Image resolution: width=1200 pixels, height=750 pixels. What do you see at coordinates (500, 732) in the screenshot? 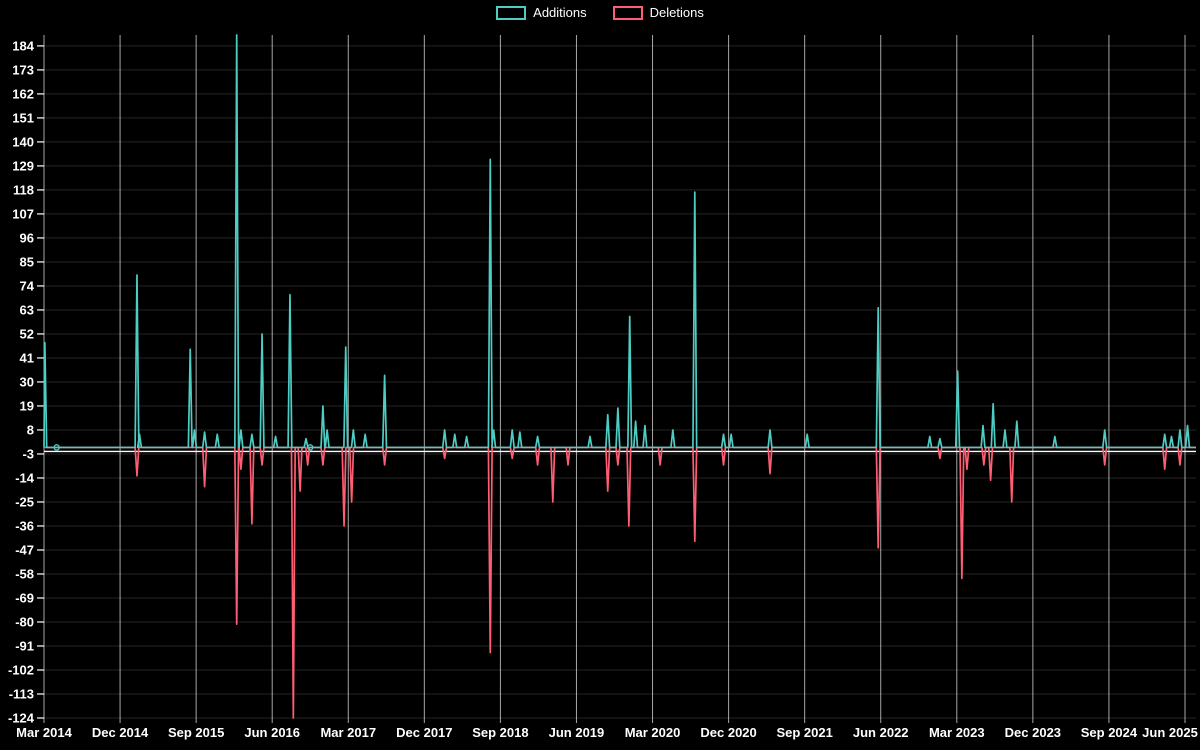
I see `x-tick-label: Sep 2018` at bounding box center [500, 732].